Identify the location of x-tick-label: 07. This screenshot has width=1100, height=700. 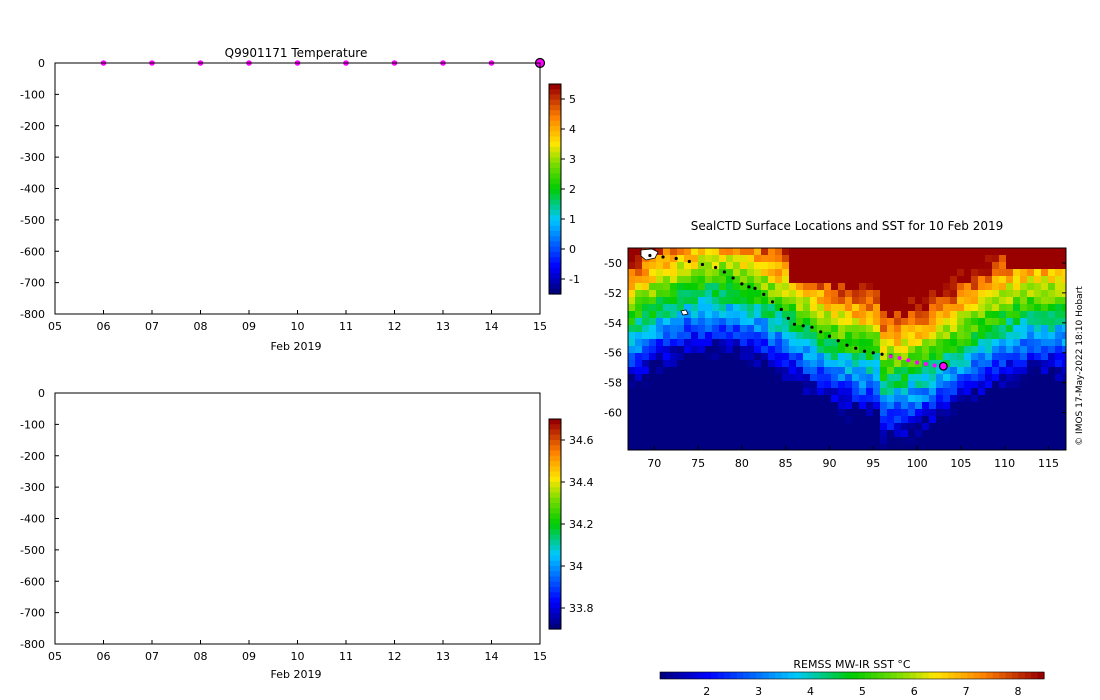
(152, 656).